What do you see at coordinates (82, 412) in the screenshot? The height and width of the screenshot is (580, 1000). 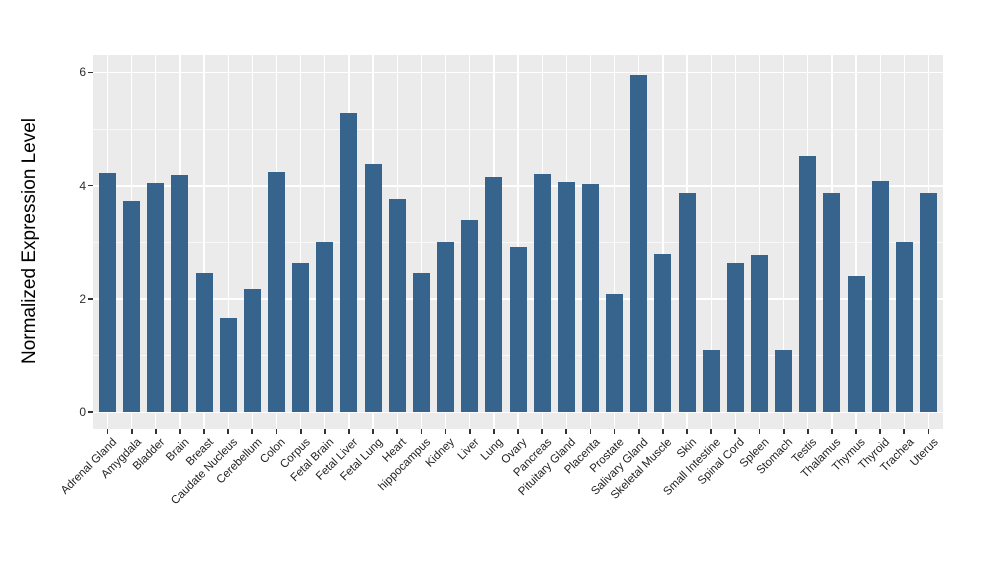 I see `y-tick-label: 0` at bounding box center [82, 412].